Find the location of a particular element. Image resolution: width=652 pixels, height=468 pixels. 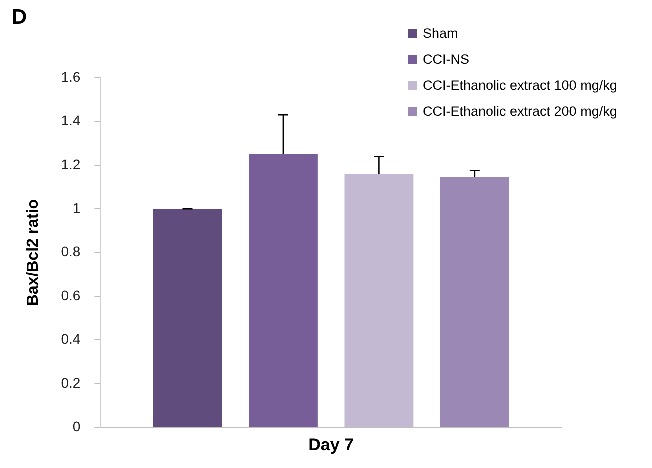

legend-label: Sham is located at coordinates (440, 33).